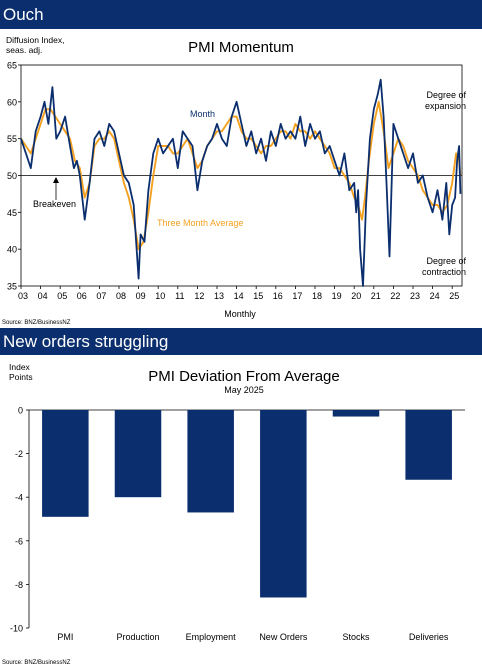 Image resolution: width=482 pixels, height=667 pixels. Describe the element at coordinates (283, 504) in the screenshot. I see `bar-new-orders` at that location.